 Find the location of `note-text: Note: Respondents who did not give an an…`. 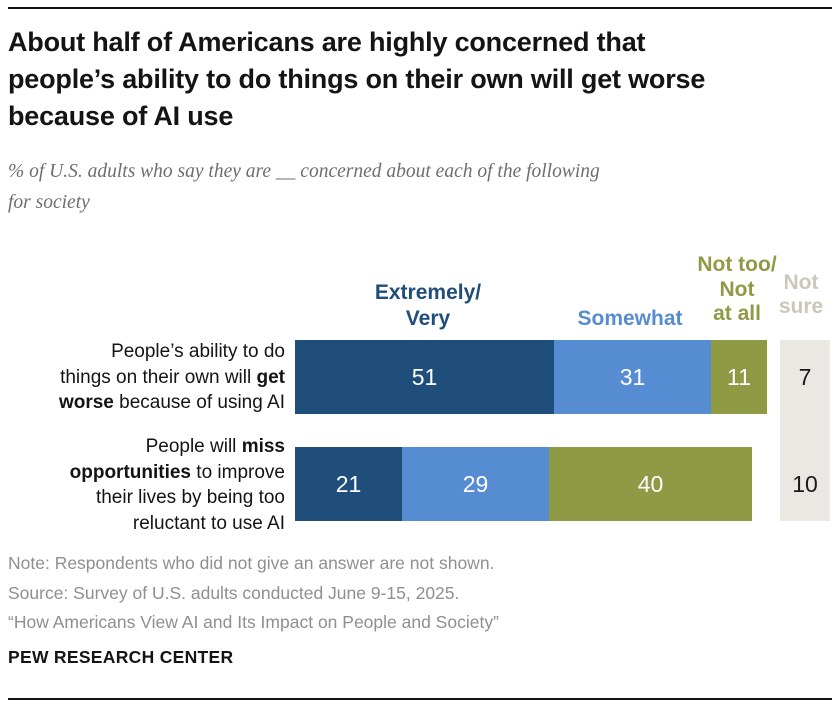

note-text: Note: Respondents who did not give an an… is located at coordinates (251, 563).